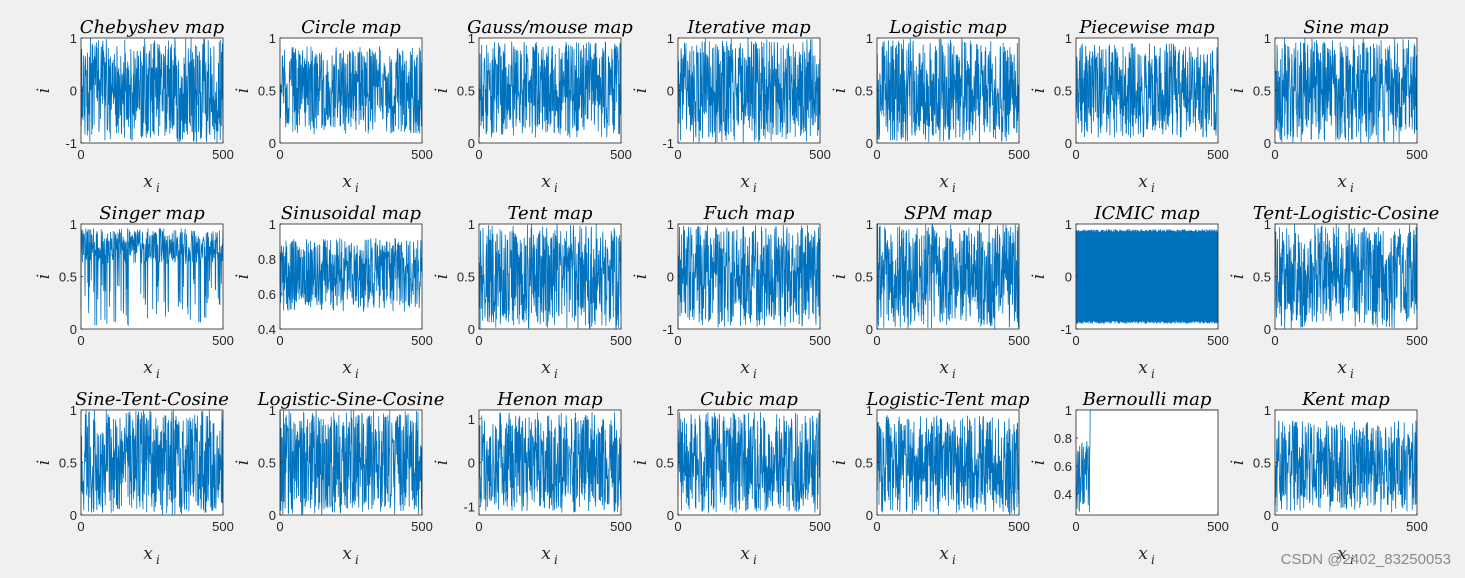 Image resolution: width=1465 pixels, height=578 pixels. I want to click on subplot-title: Piecewise map, so click(1146, 27).